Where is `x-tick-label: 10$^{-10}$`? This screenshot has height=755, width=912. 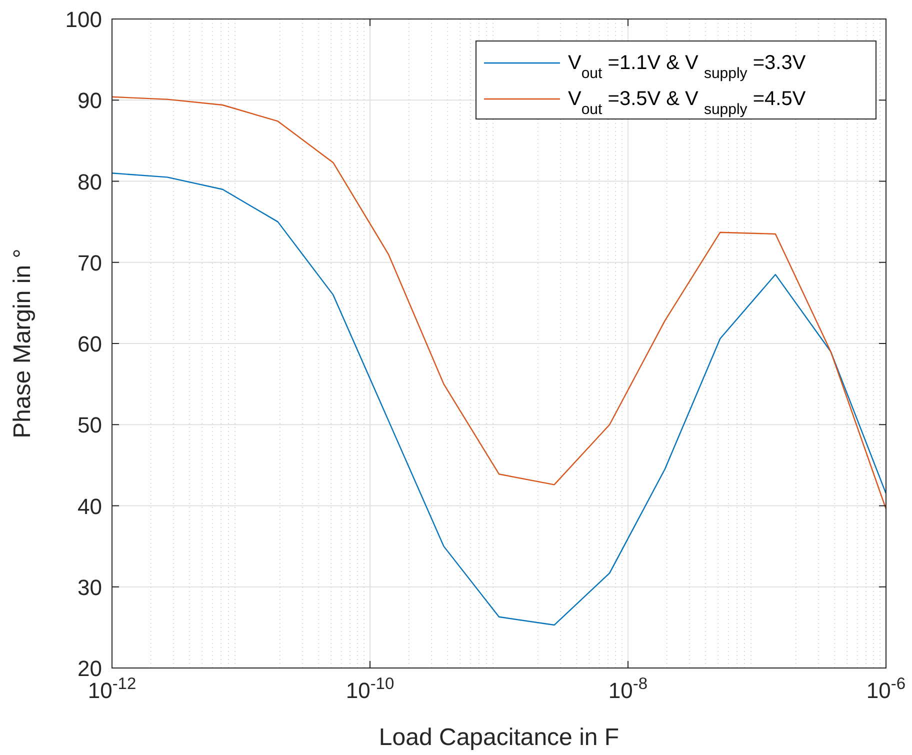 x-tick-label: 10$^{-10}$ is located at coordinates (370, 689).